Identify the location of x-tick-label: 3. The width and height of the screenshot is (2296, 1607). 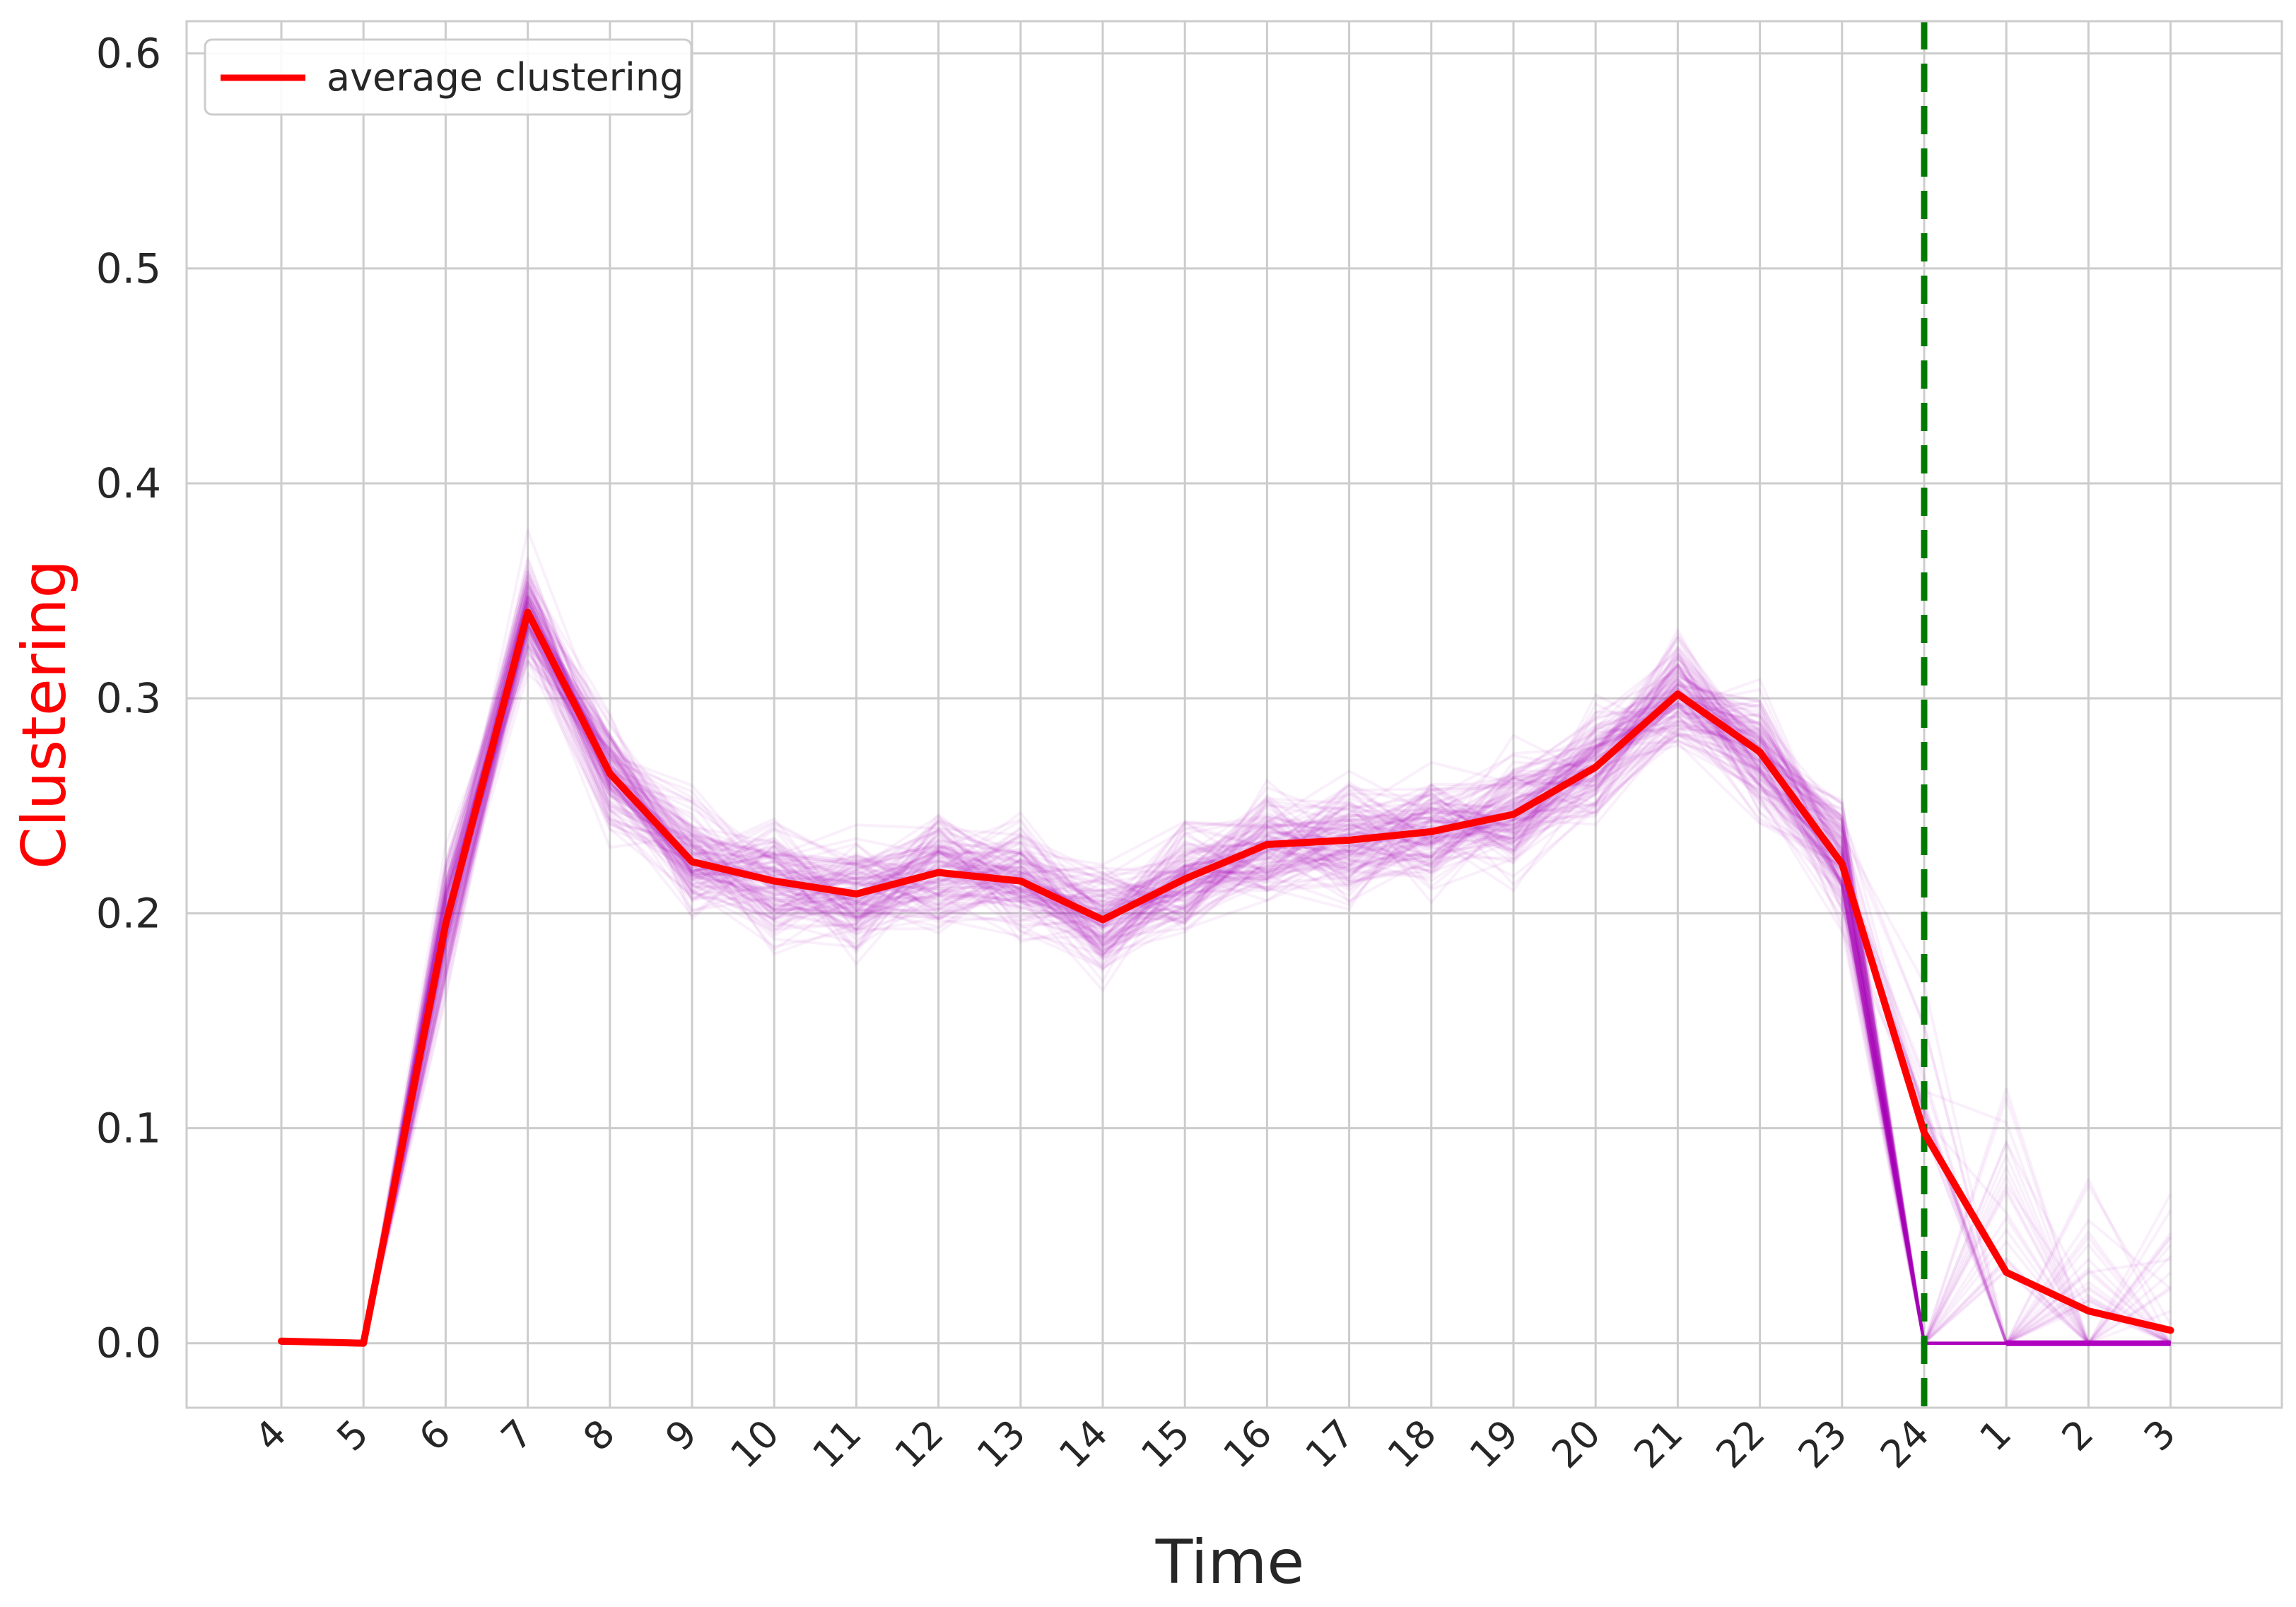
(2160, 1435).